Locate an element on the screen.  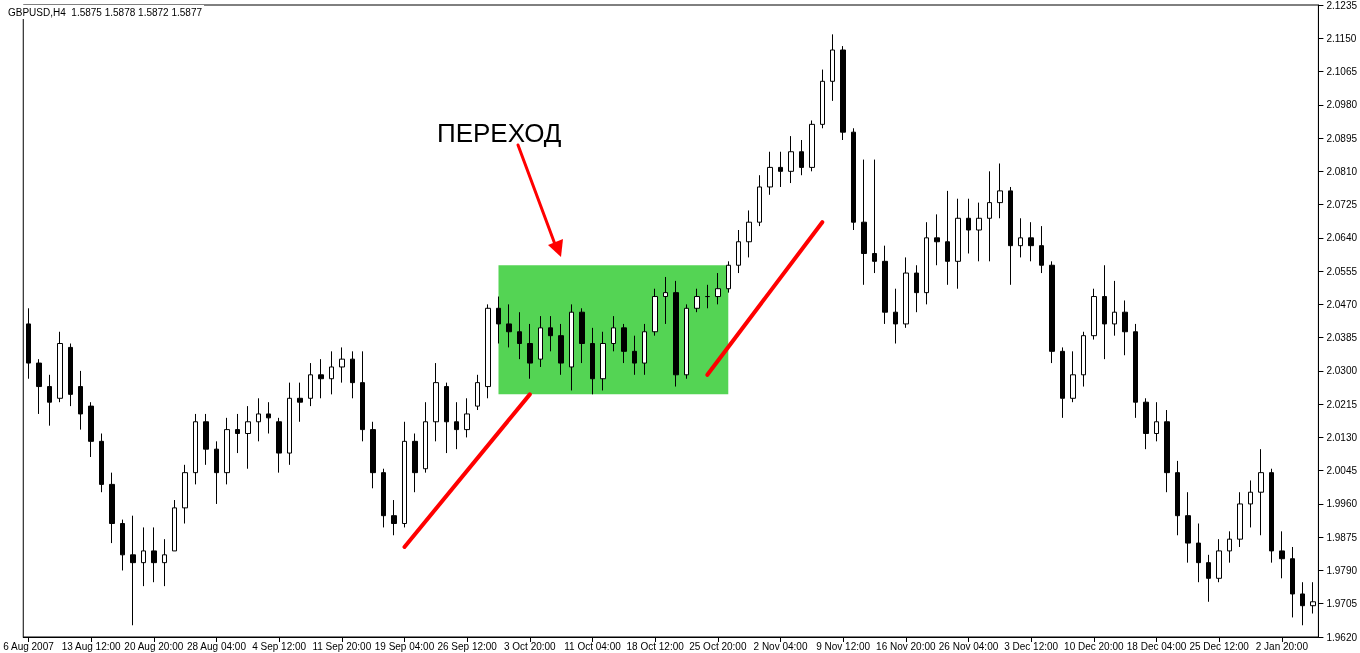
y-tick-label: 2.0980 is located at coordinates (1342, 105).